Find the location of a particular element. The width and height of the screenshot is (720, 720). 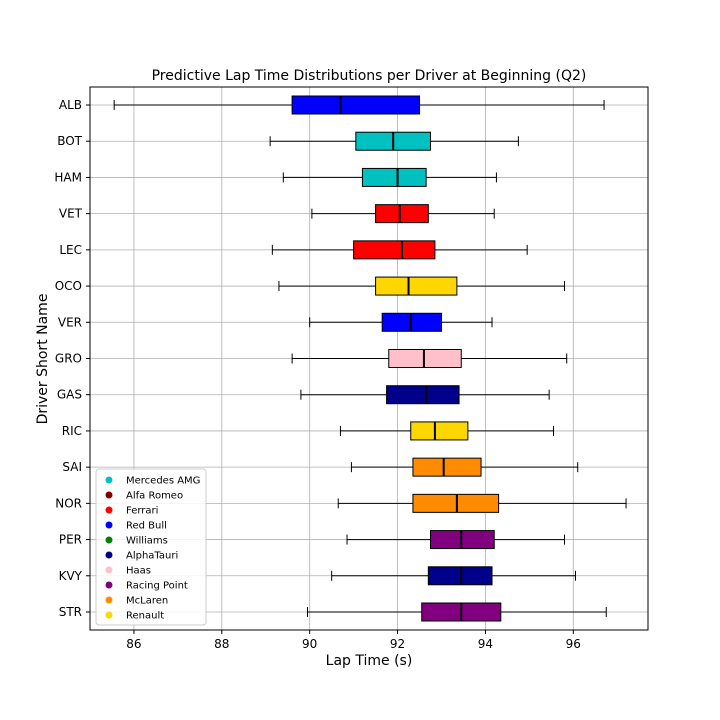

driver-box-ham is located at coordinates (389, 177).